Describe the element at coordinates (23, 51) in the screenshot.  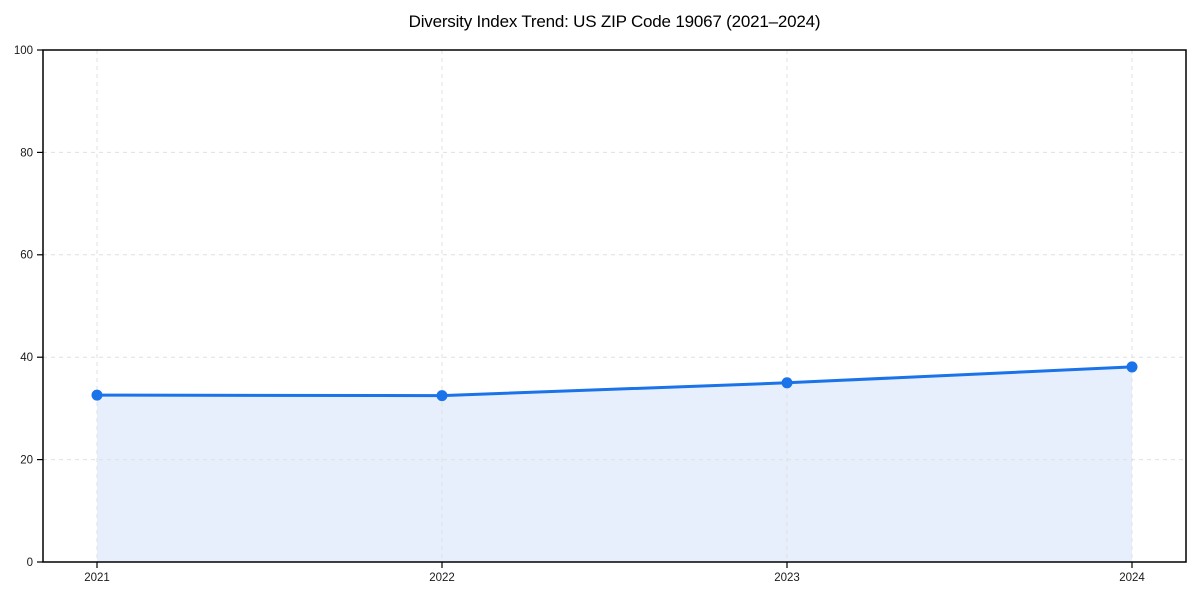
I see `y-tick-label: 100` at that location.